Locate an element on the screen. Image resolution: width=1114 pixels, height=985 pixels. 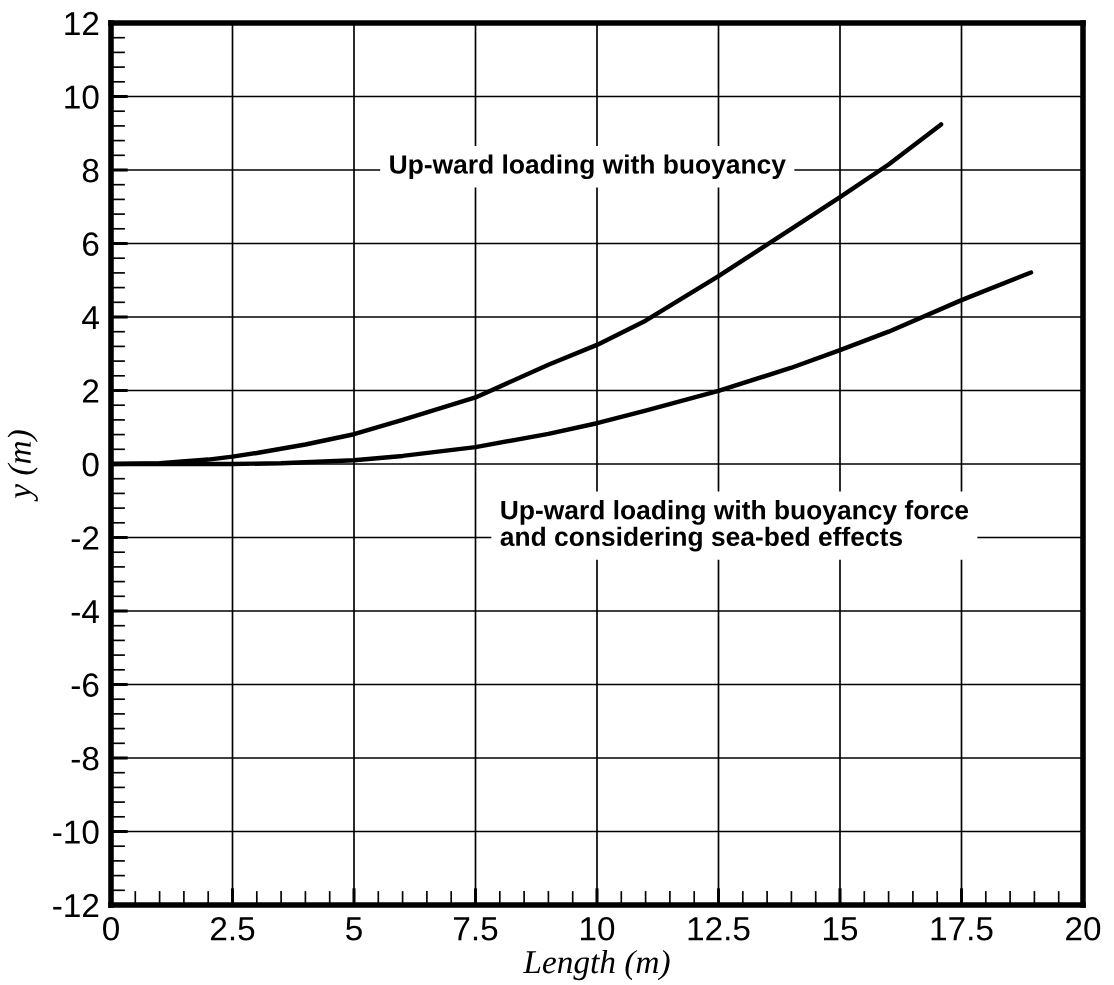
y-tick-label: -10 is located at coordinates (76, 832).